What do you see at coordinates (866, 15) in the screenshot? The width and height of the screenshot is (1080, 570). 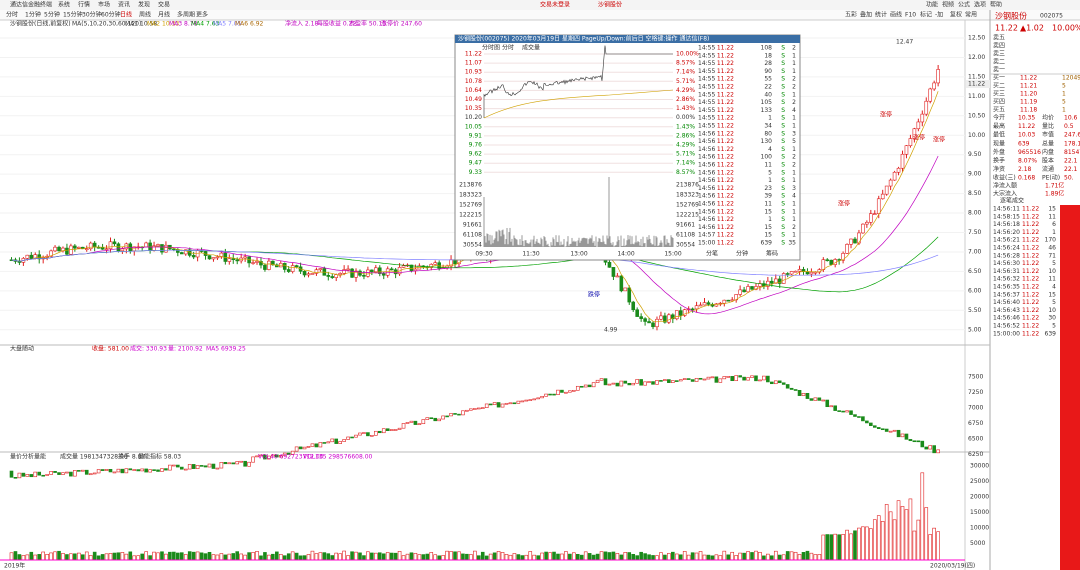 I see `tool-button: 叠加` at bounding box center [866, 15].